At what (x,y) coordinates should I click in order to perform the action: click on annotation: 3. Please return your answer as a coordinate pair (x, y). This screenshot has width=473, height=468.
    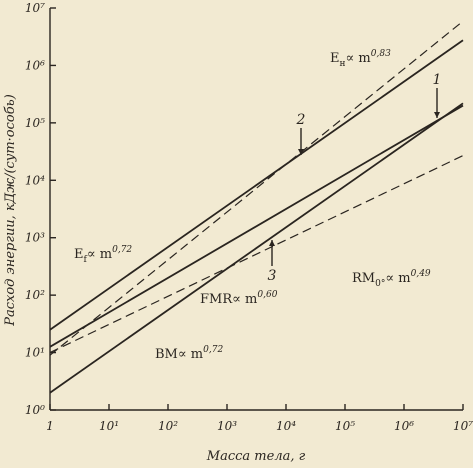
    Looking at the image, I should click on (272, 276).